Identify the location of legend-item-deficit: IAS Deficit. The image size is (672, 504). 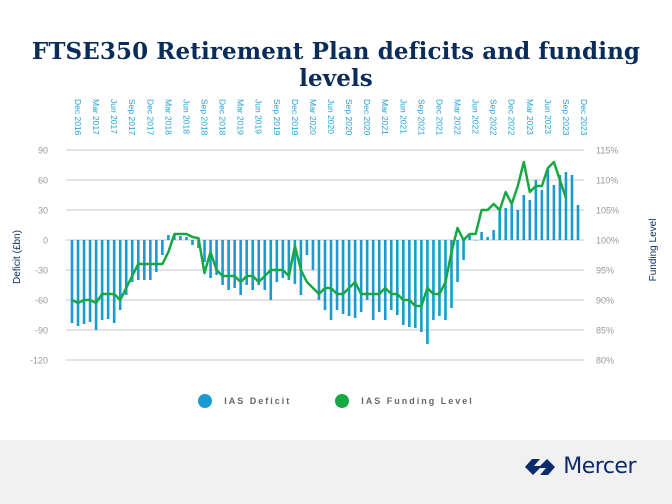
(244, 401).